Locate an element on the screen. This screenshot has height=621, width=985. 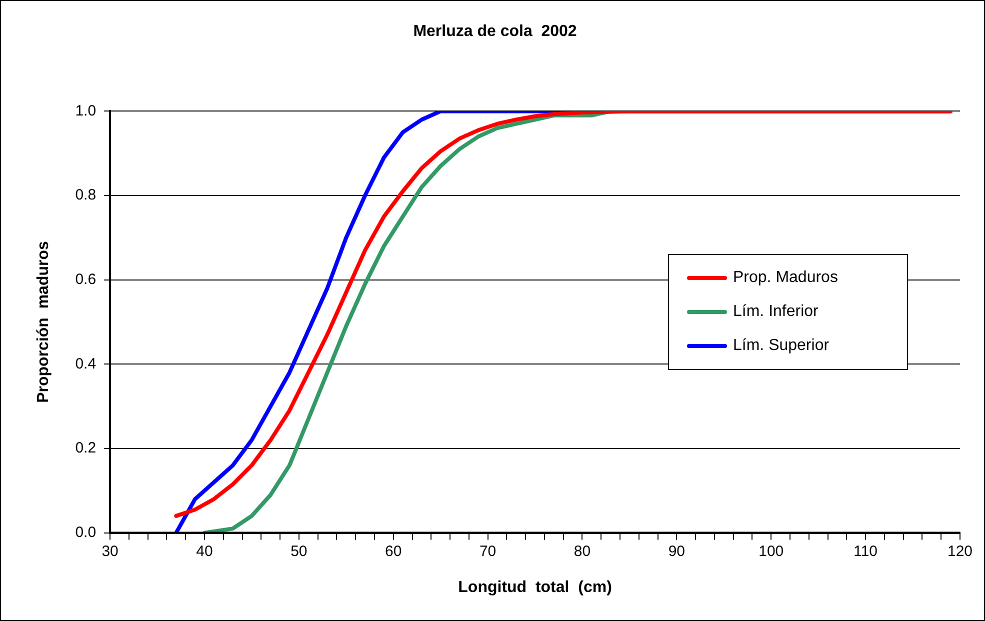
y-tick-label: 1.0 is located at coordinates (85, 111).